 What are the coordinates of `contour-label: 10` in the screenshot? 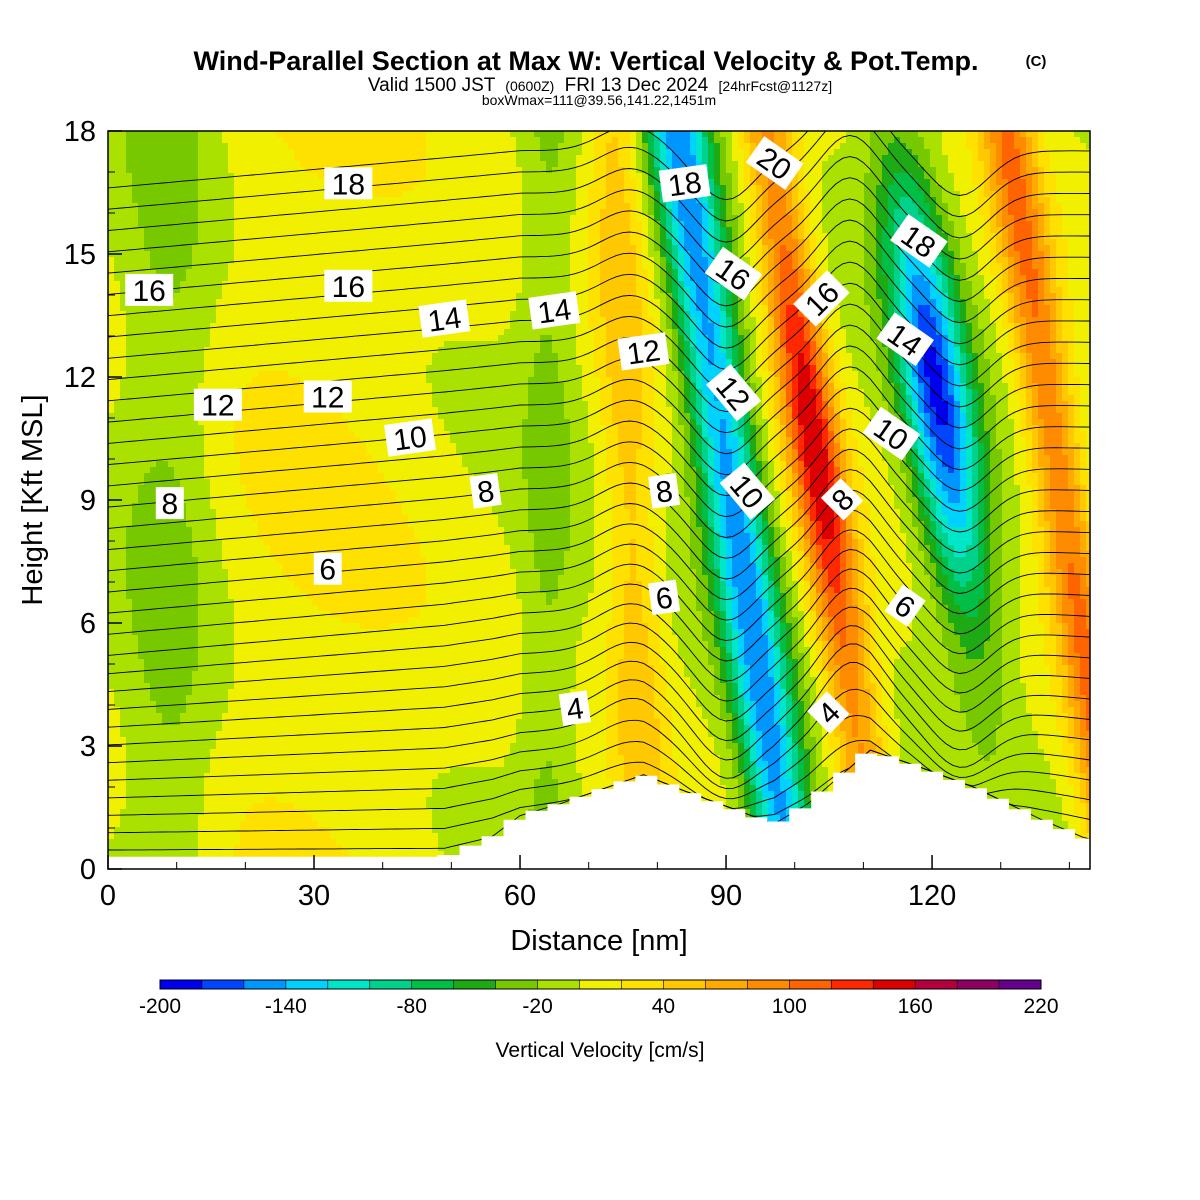 It's located at (410, 438).